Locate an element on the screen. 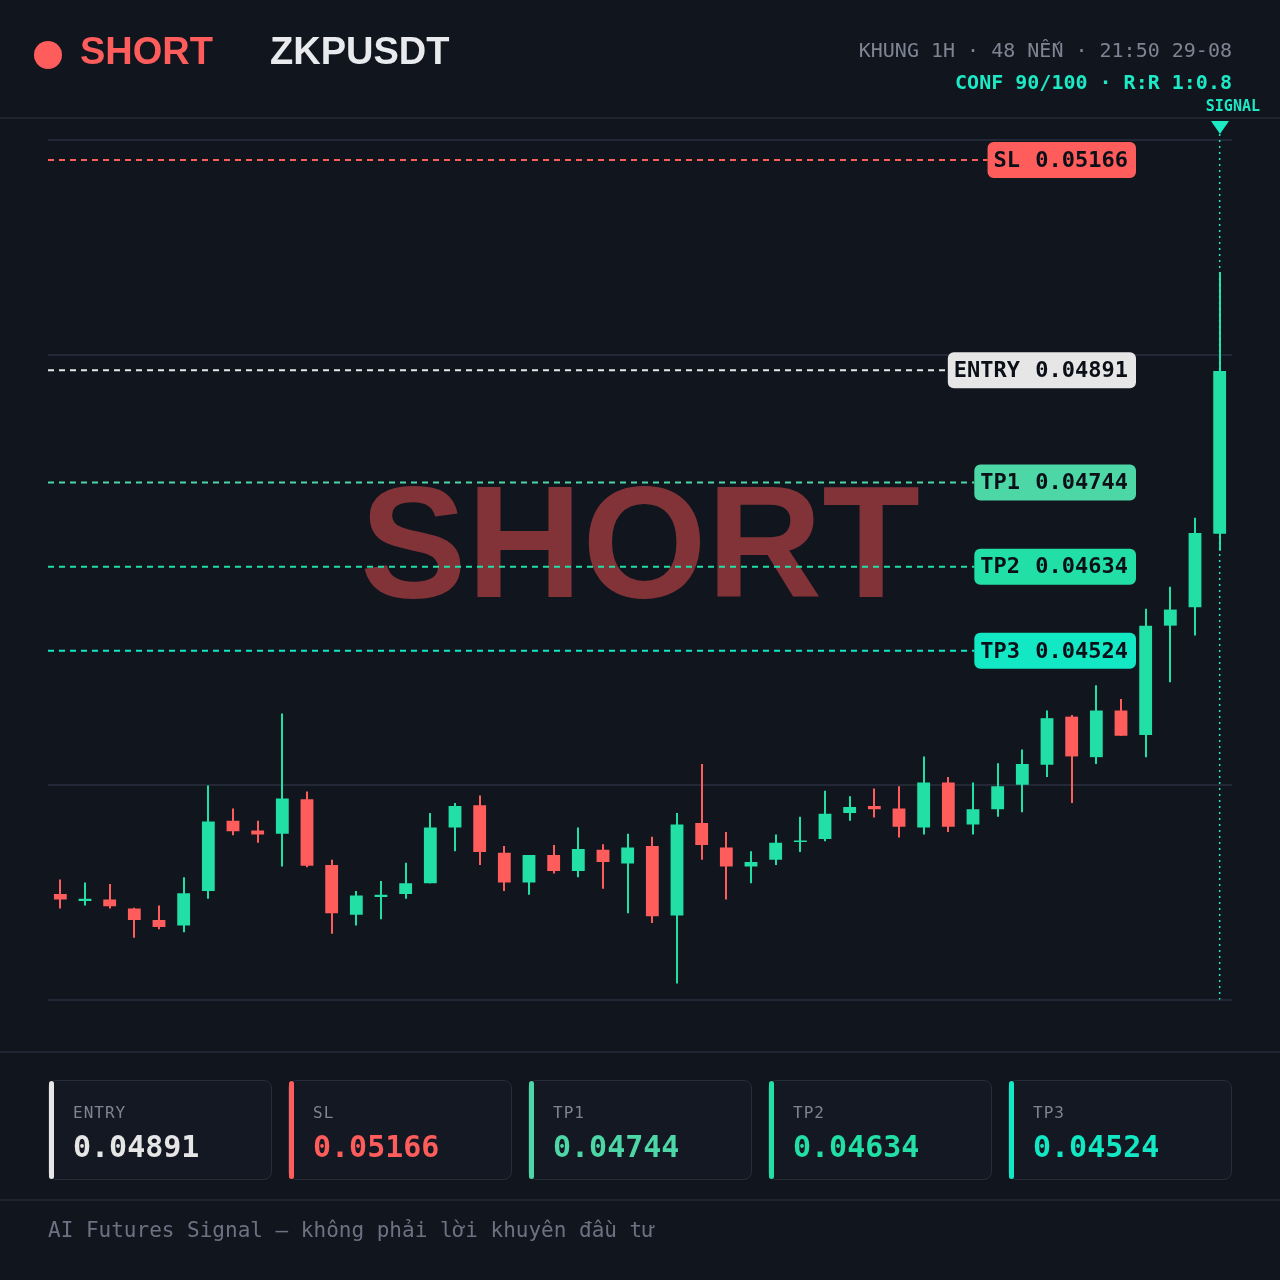 Image resolution: width=1280 pixels, height=1280 pixels. text: 0.04634 is located at coordinates (856, 1146).